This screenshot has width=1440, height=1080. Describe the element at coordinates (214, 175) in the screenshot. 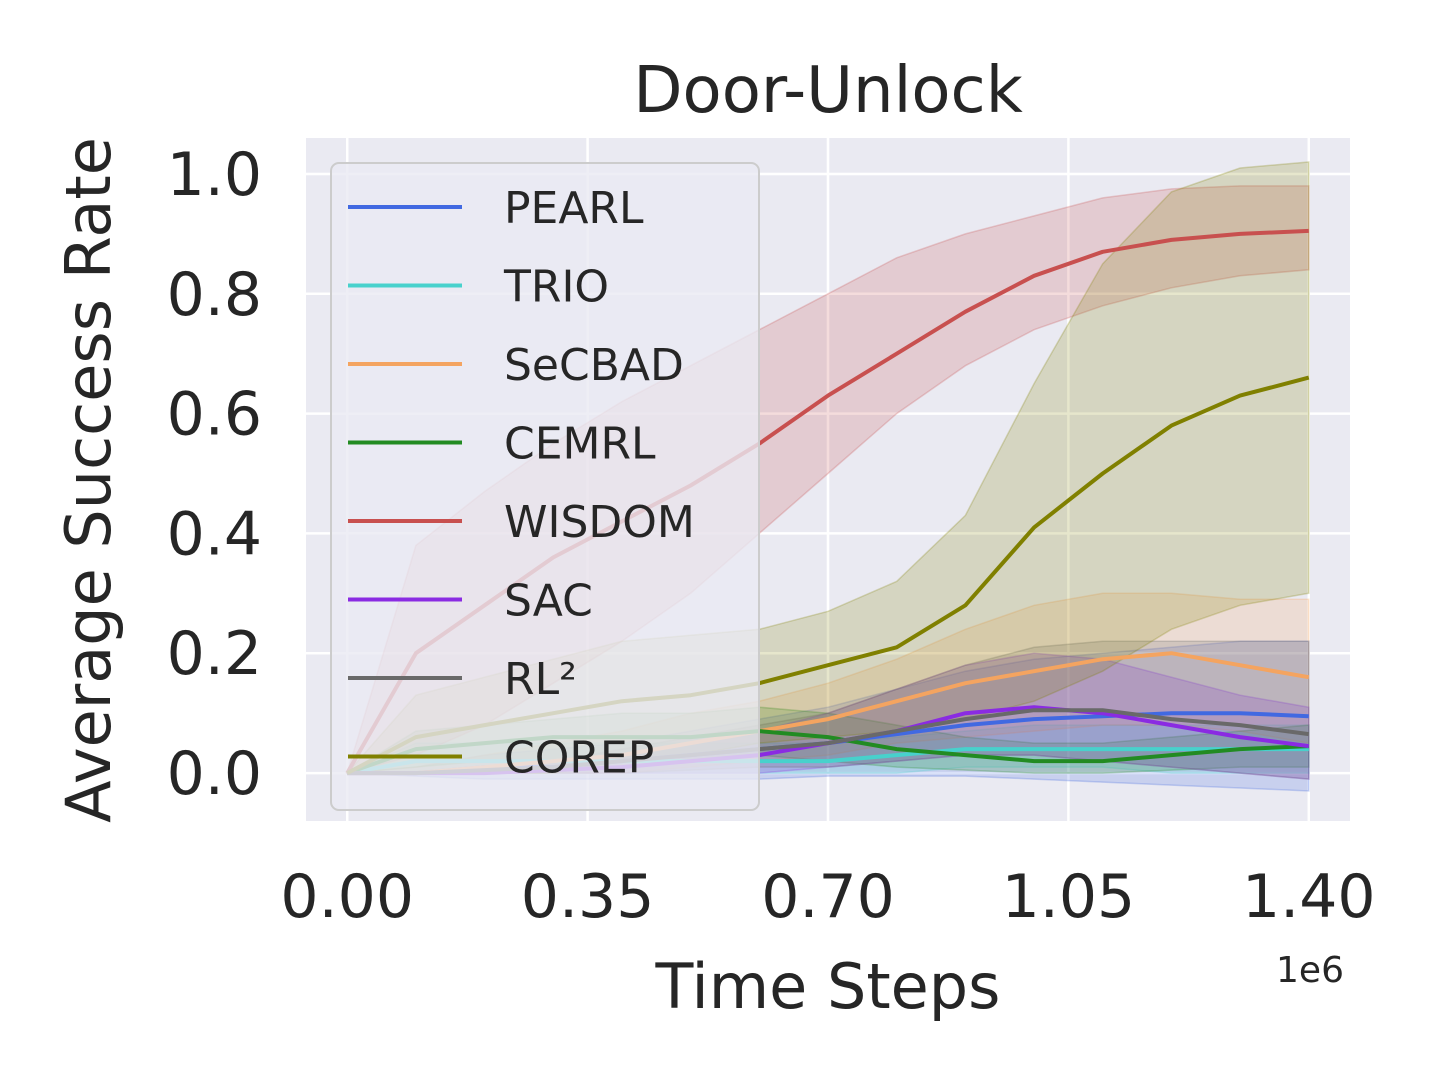

I see `y-tick-label: 1.0` at that location.